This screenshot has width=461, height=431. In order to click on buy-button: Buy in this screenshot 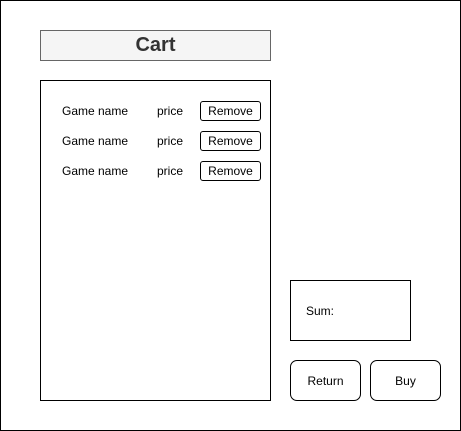, I will do `click(405, 380)`.